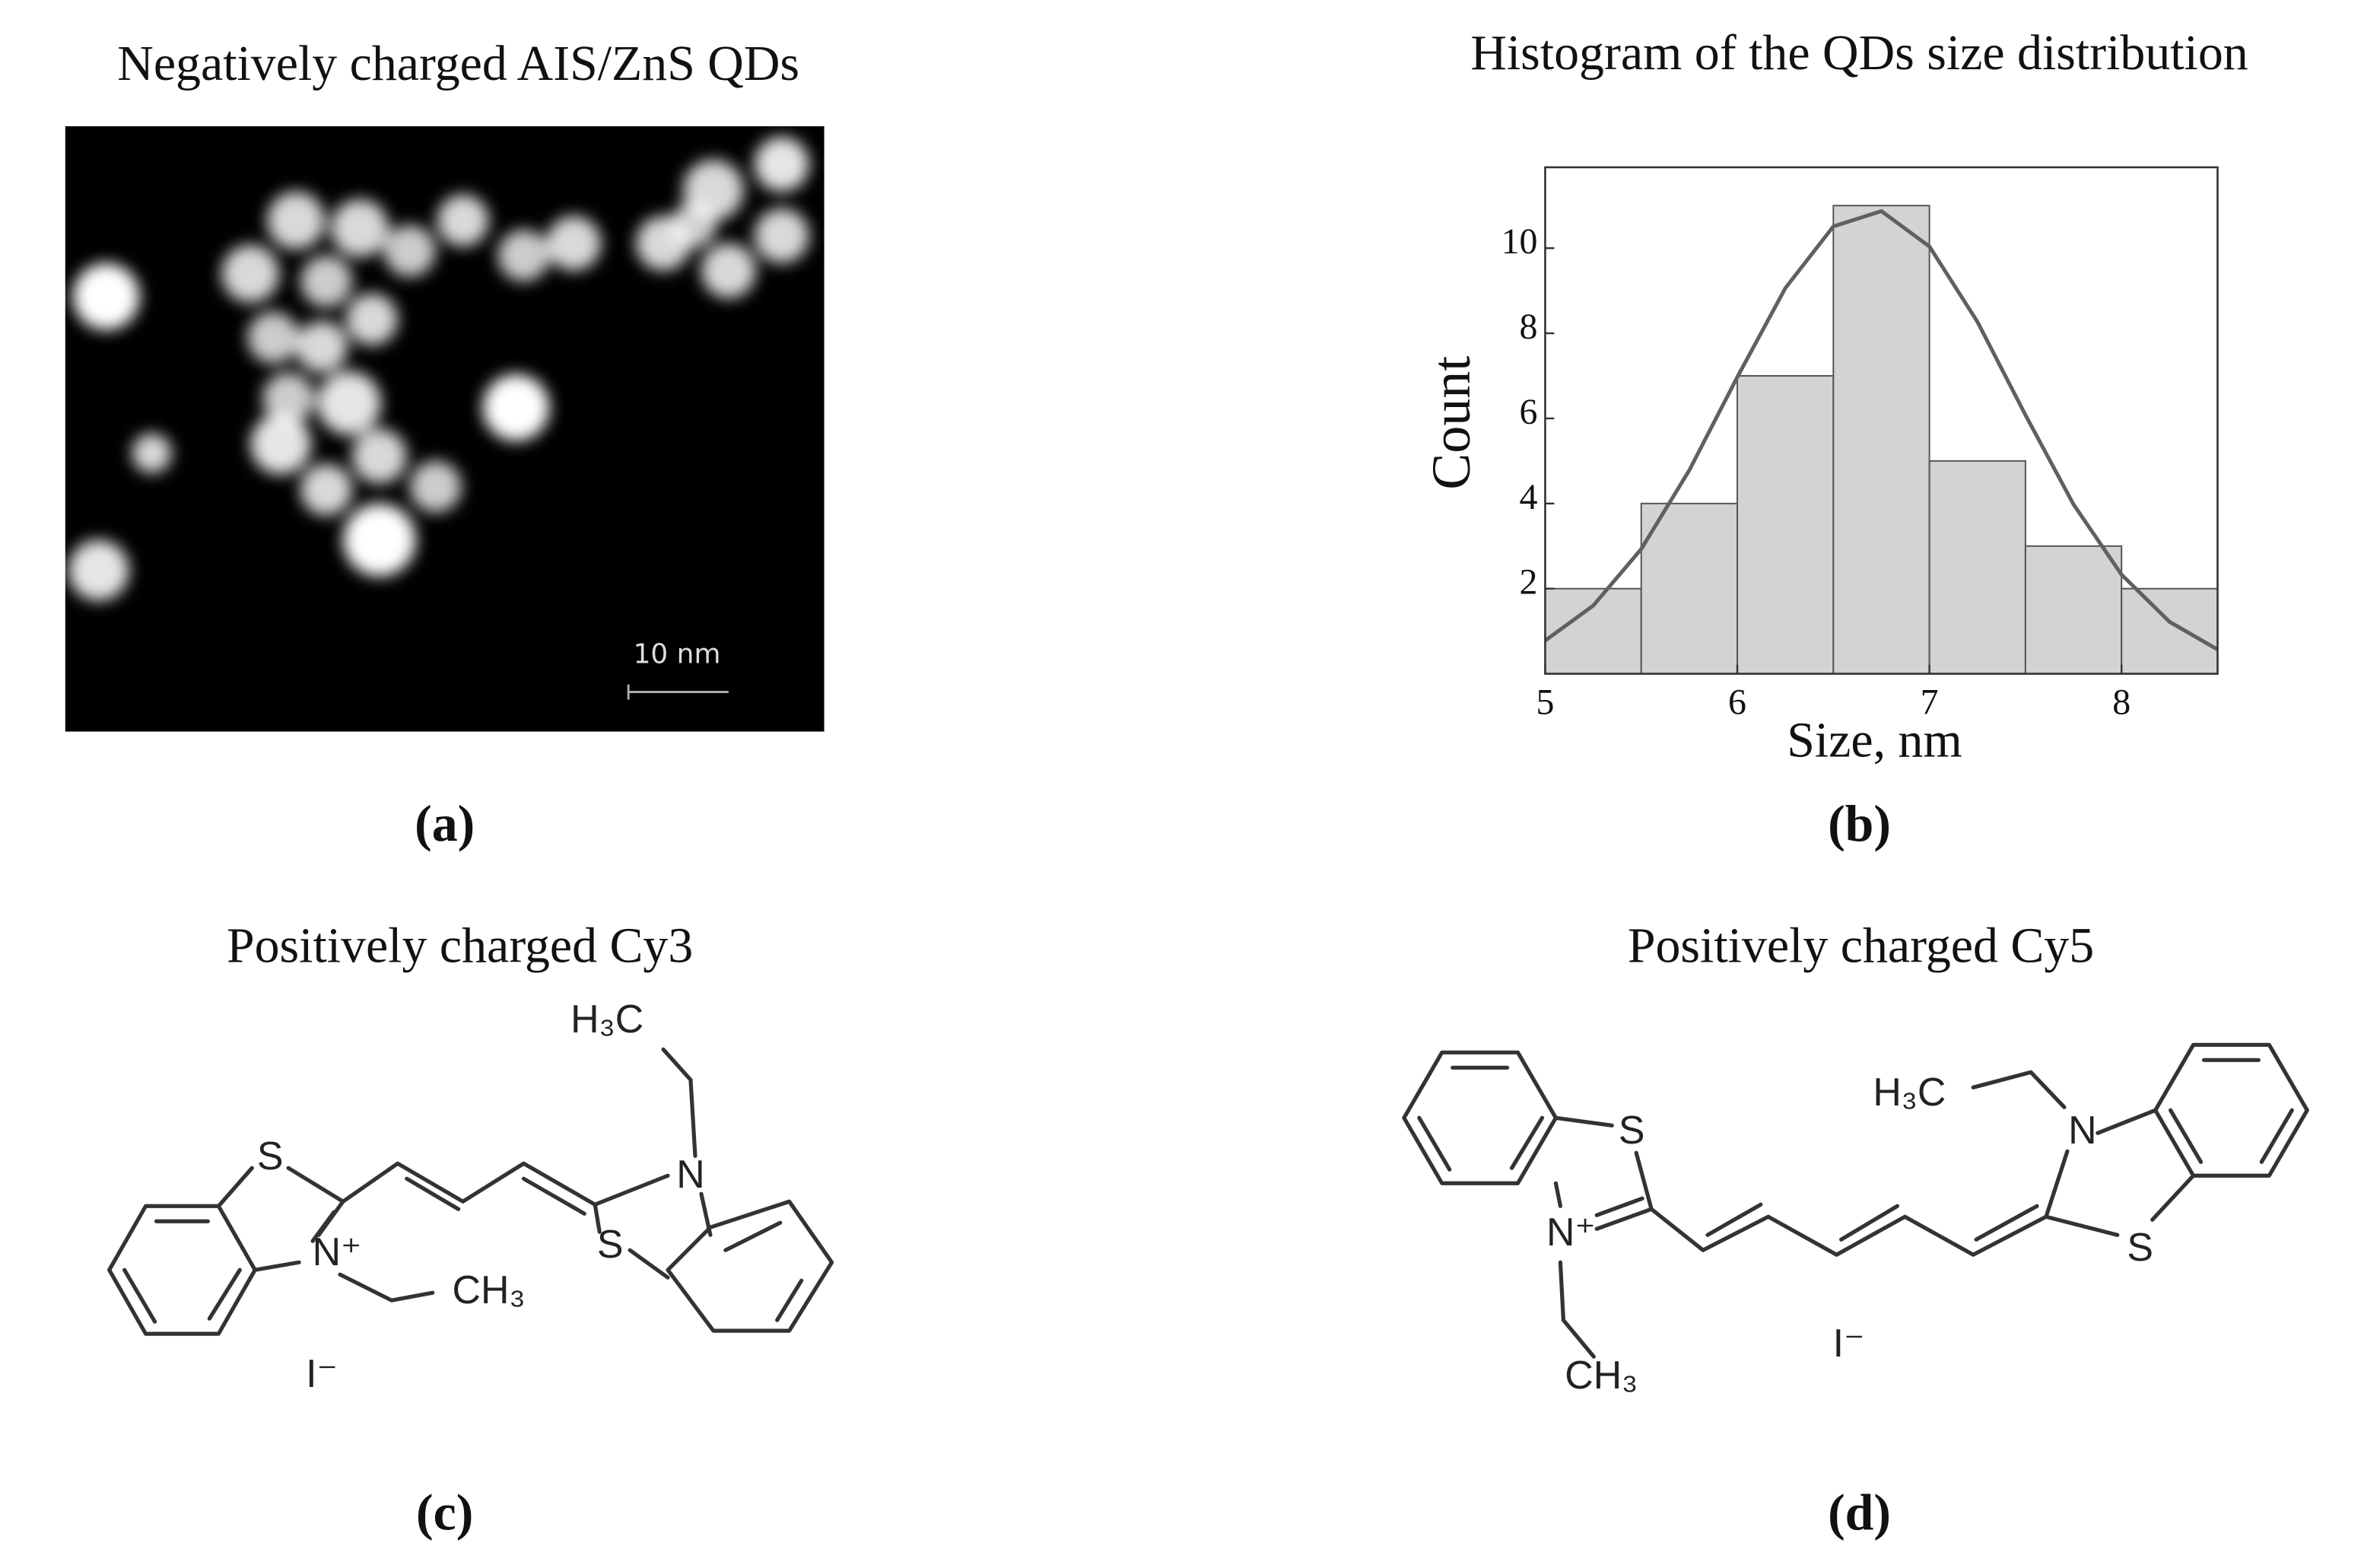 This screenshot has height=1565, width=2380. What do you see at coordinates (1545, 702) in the screenshot?
I see `x-tick-label: 5` at bounding box center [1545, 702].